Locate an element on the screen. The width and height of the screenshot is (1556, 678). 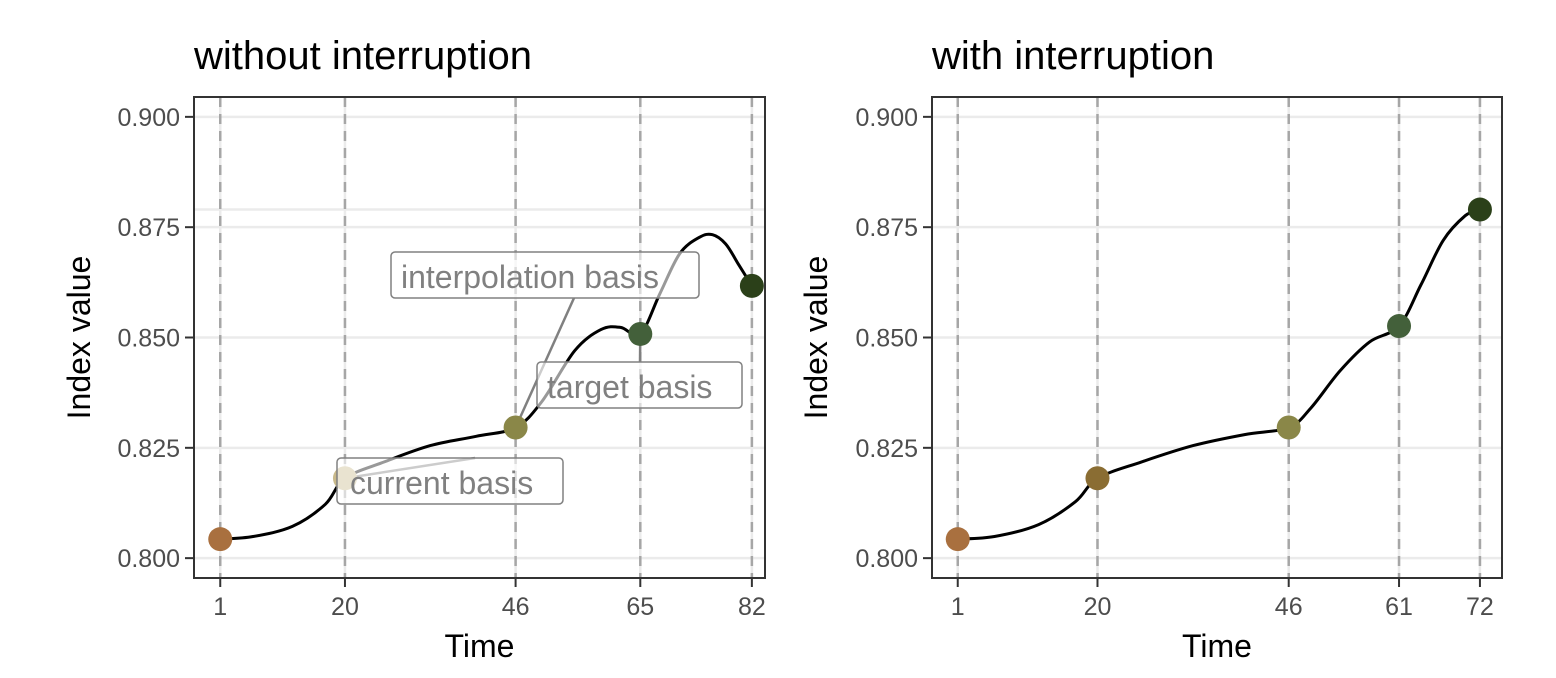
x-tick-label: 61 is located at coordinates (1399, 607).